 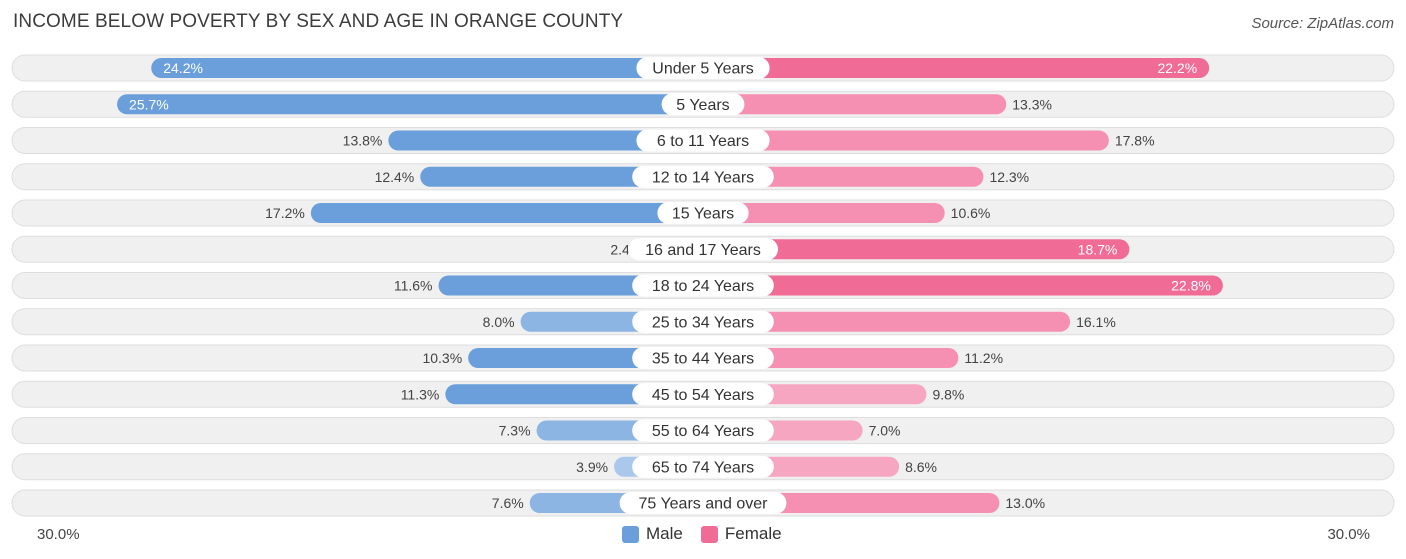 What do you see at coordinates (183, 68) in the screenshot?
I see `value-label-male: 24.2%` at bounding box center [183, 68].